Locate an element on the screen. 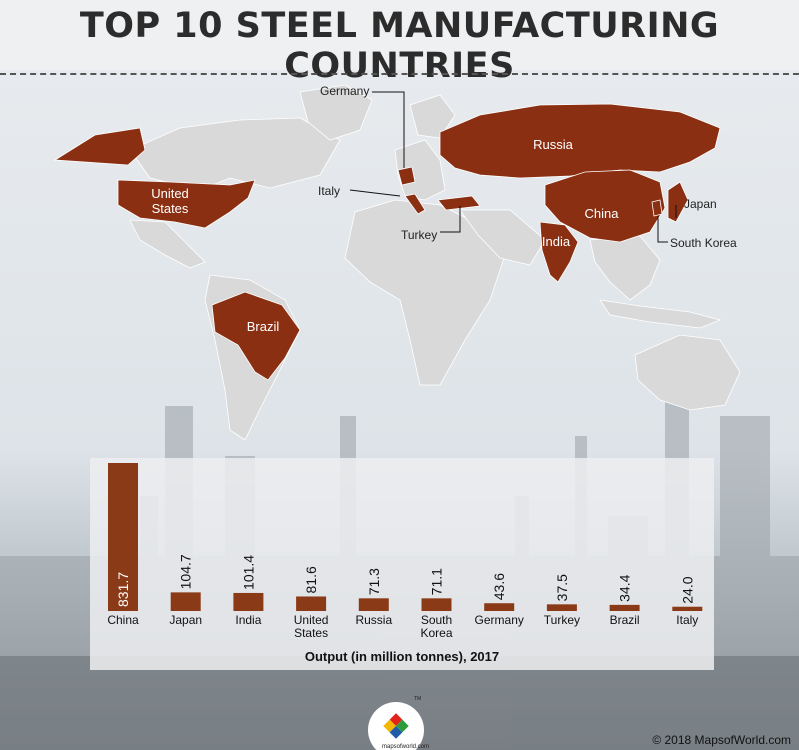 The height and width of the screenshot is (750, 799). japan-shape is located at coordinates (678, 202).